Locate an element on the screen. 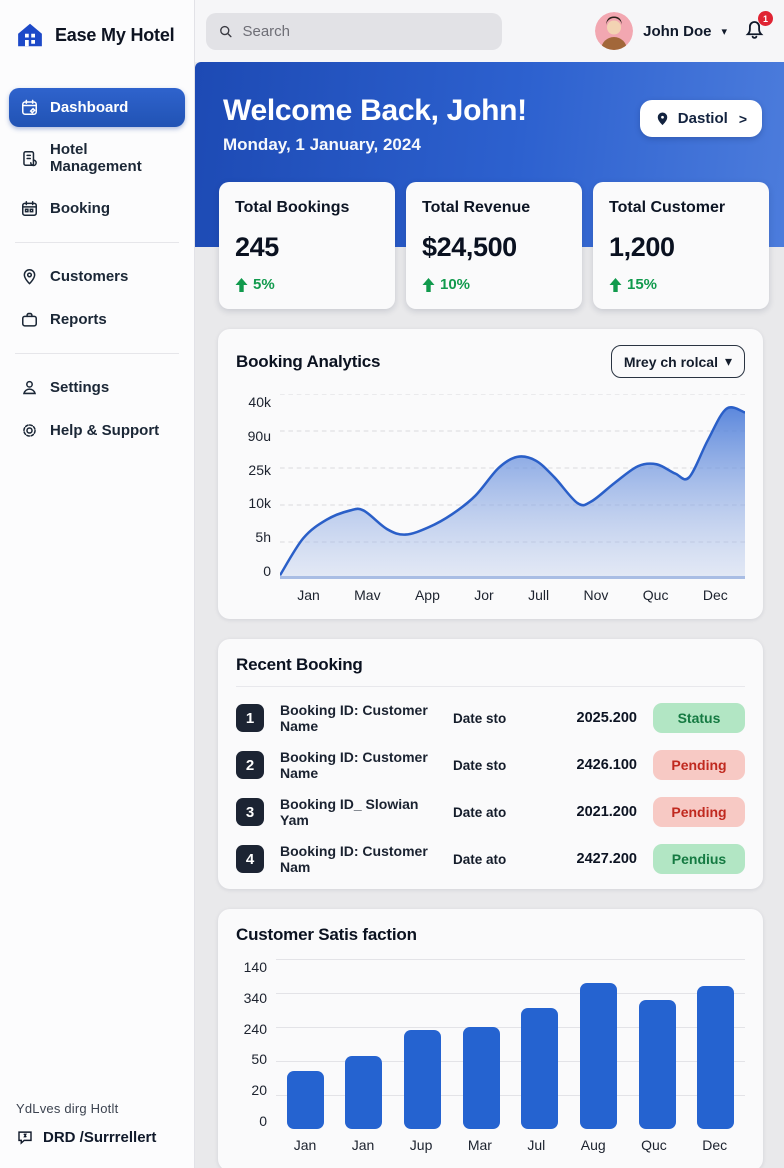 The height and width of the screenshot is (1168, 784). stat-value: 245 is located at coordinates (257, 247).